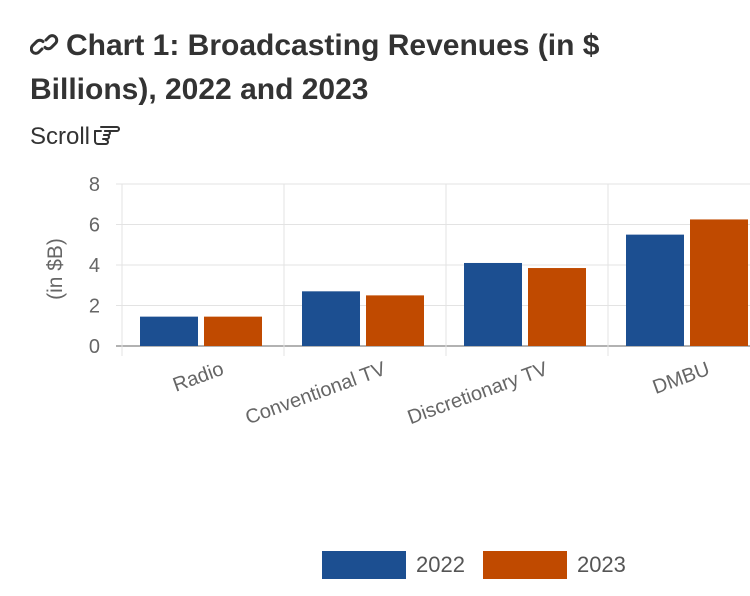  I want to click on bar-2023-discretionary-tv, so click(557, 307).